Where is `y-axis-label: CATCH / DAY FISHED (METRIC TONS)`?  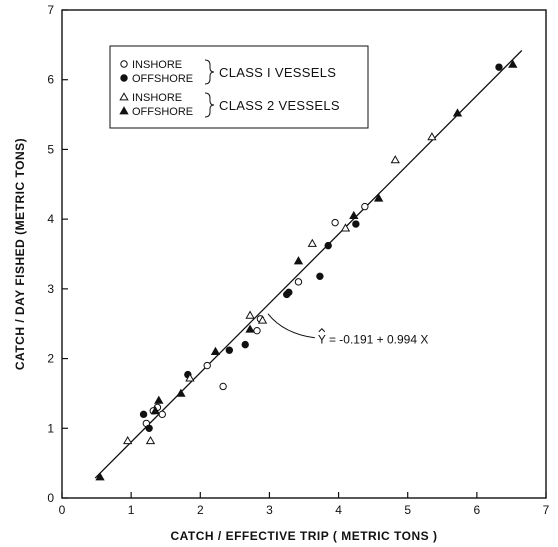
y-axis-label: CATCH / DAY FISHED (METRIC TONS) is located at coordinates (20, 254).